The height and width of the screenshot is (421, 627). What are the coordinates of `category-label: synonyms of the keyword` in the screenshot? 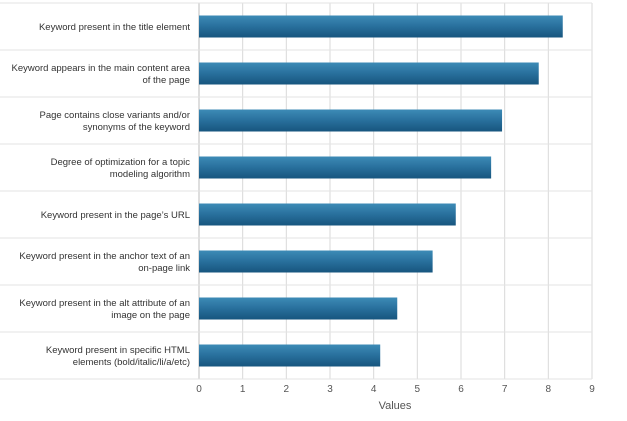 It's located at (136, 127).